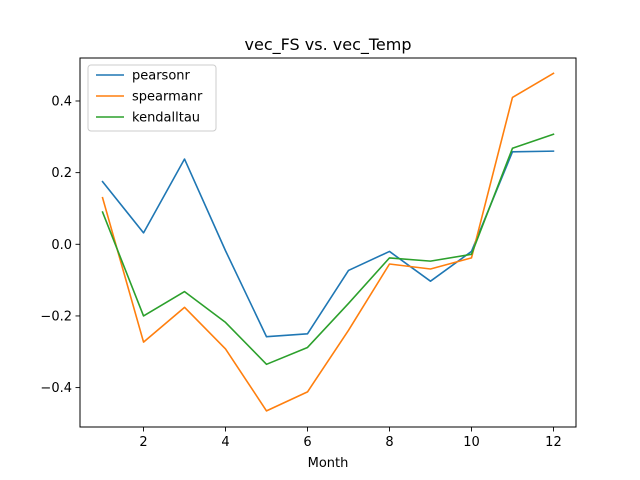 The image size is (640, 480). What do you see at coordinates (61, 173) in the screenshot?
I see `y-tick-label: 0.2` at bounding box center [61, 173].